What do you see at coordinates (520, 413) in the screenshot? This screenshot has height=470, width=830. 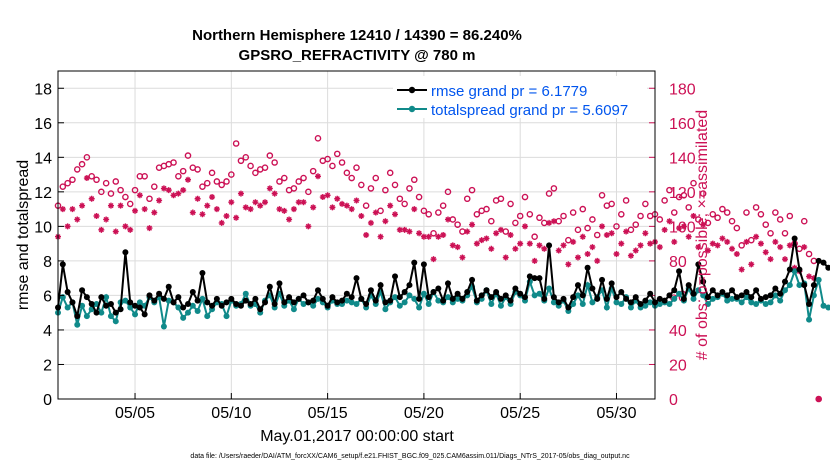 I see `x-tick-label: 05/25` at bounding box center [520, 413].